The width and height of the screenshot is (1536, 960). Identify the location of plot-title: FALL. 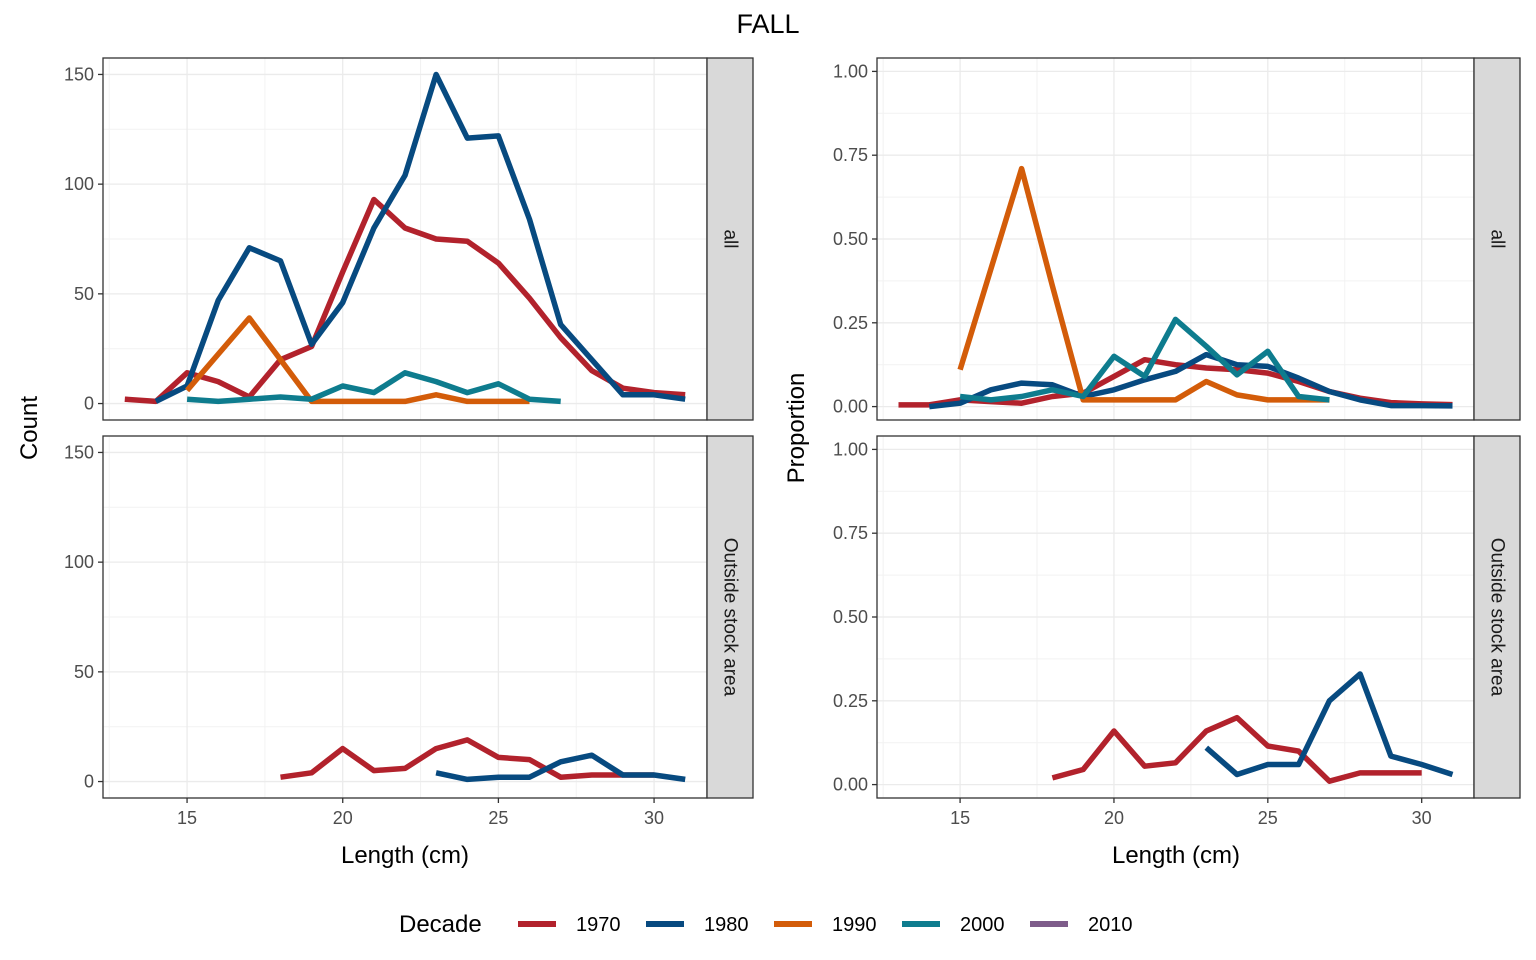
(767, 24).